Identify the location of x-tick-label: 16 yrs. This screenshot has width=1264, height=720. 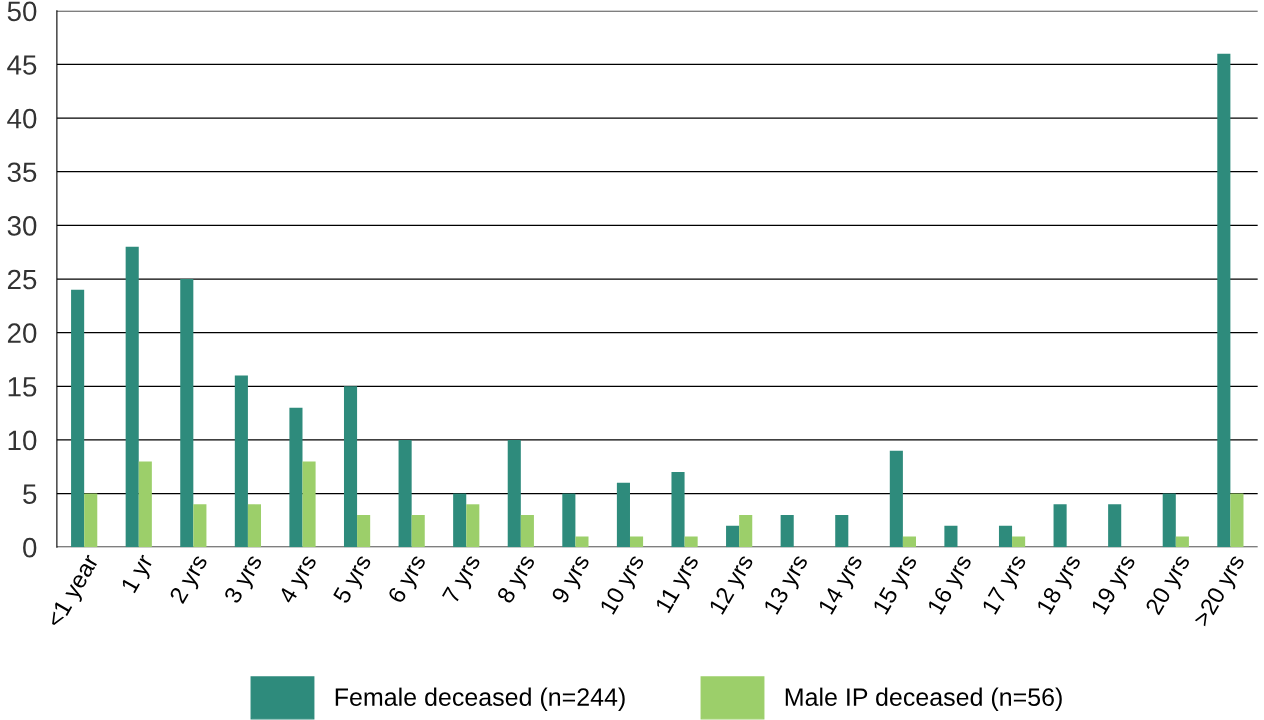
(951, 585).